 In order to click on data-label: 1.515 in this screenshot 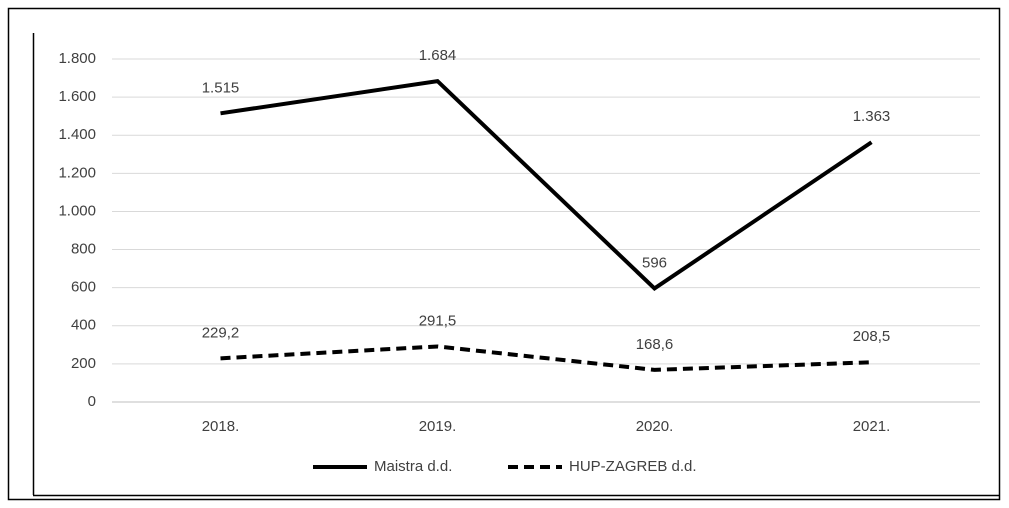, I will do `click(221, 87)`.